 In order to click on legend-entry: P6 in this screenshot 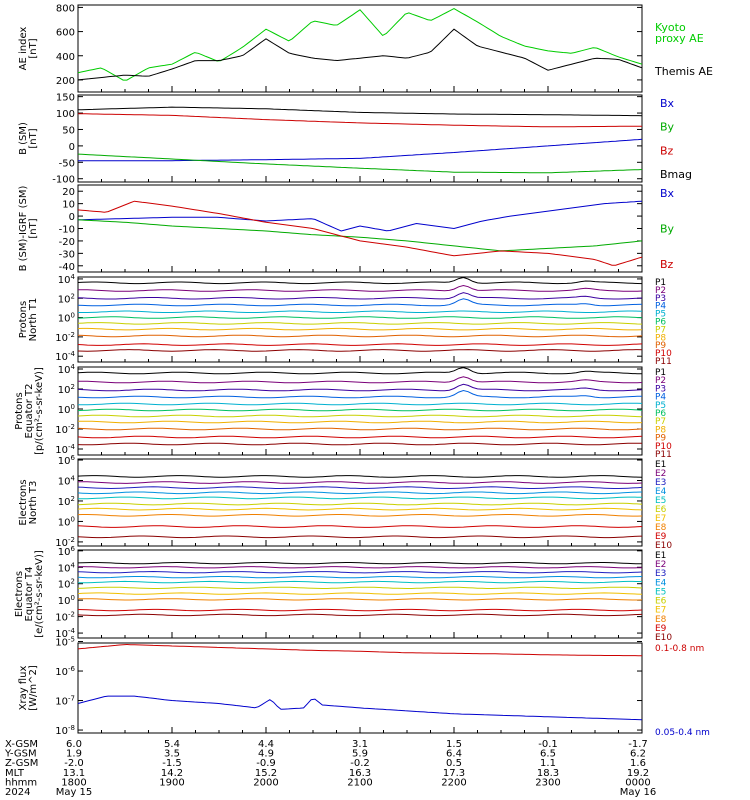, I will do `click(660, 414)`.